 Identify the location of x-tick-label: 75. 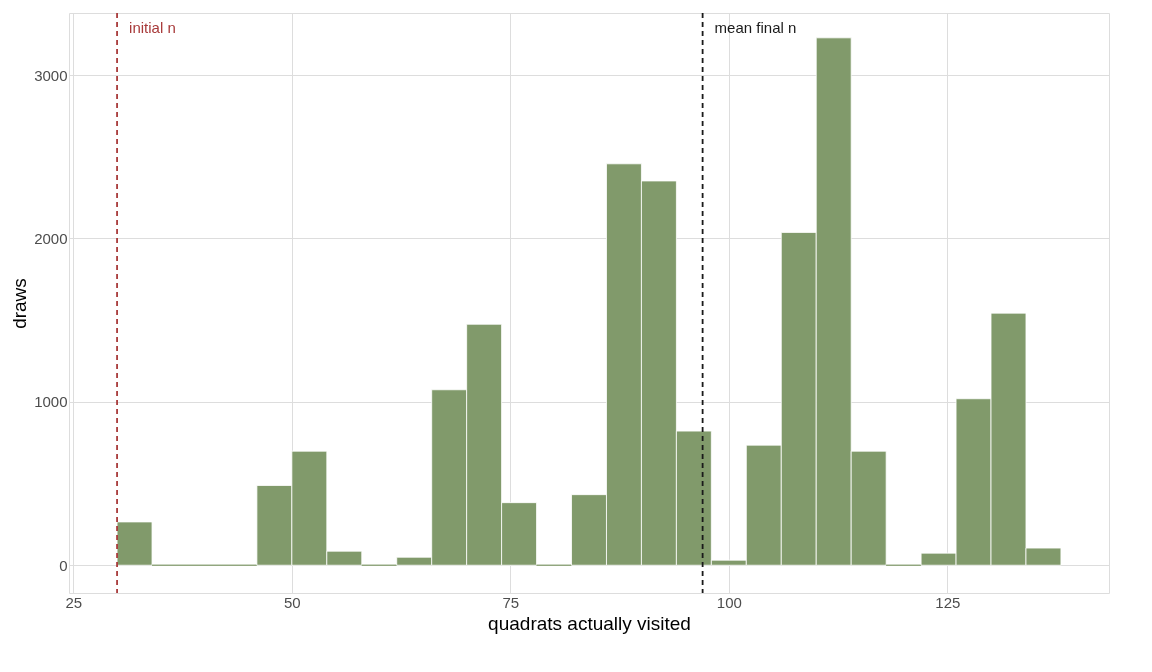
(511, 602).